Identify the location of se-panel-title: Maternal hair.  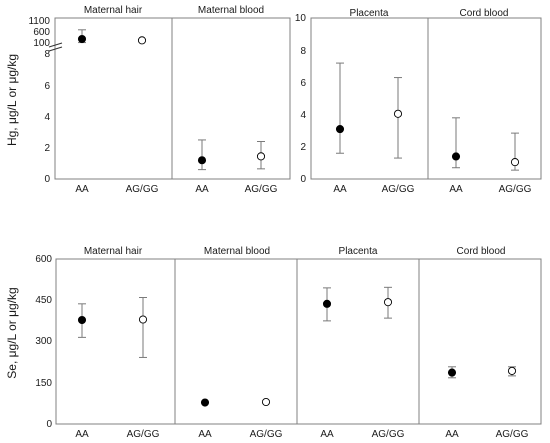
(113, 251).